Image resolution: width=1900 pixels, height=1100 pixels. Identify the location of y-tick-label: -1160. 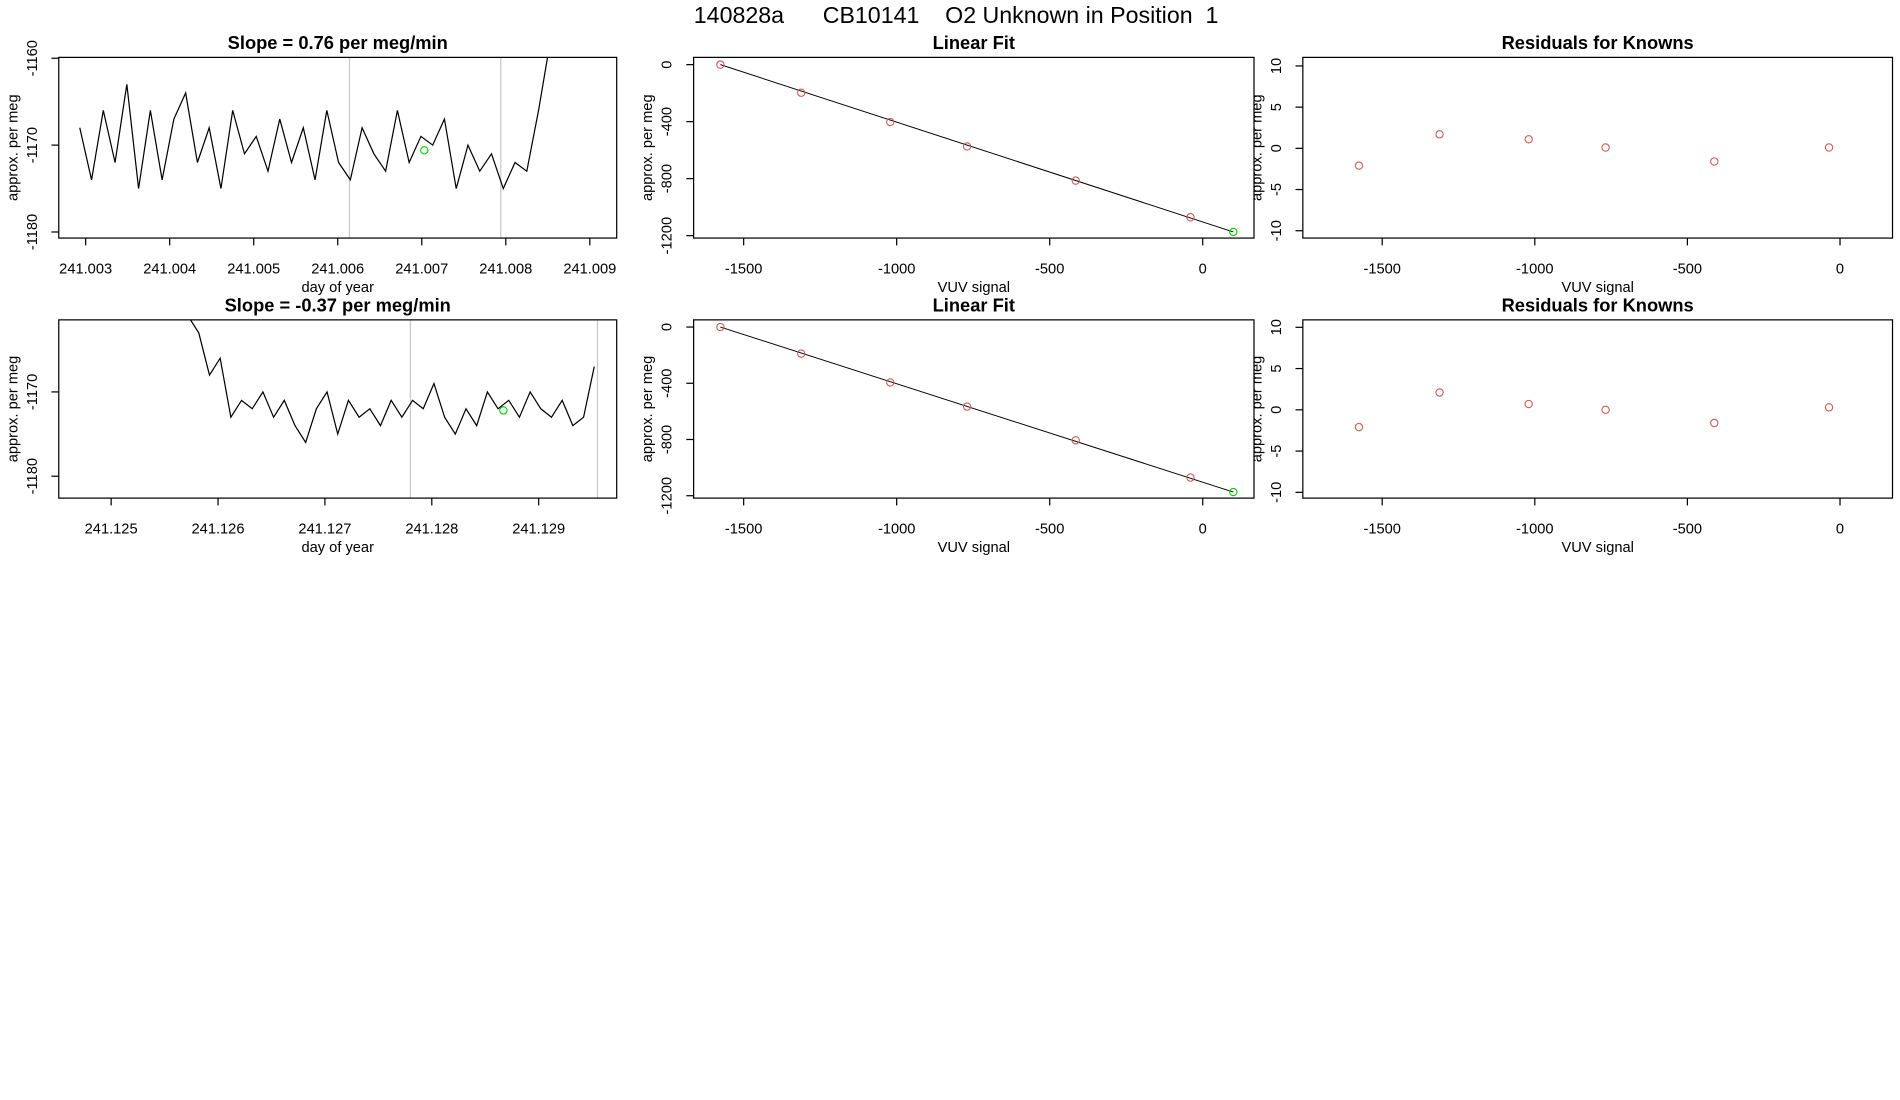
(33, 58).